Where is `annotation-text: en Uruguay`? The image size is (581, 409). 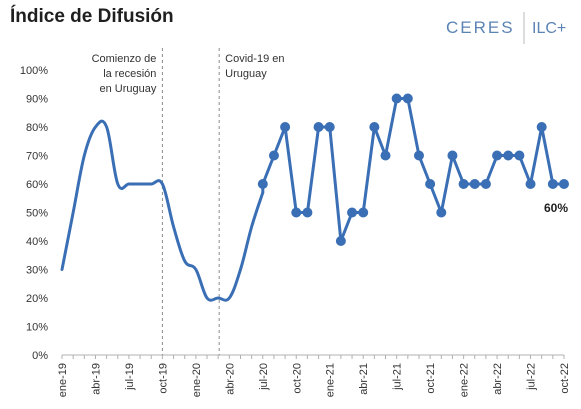 annotation-text: en Uruguay is located at coordinates (128, 89).